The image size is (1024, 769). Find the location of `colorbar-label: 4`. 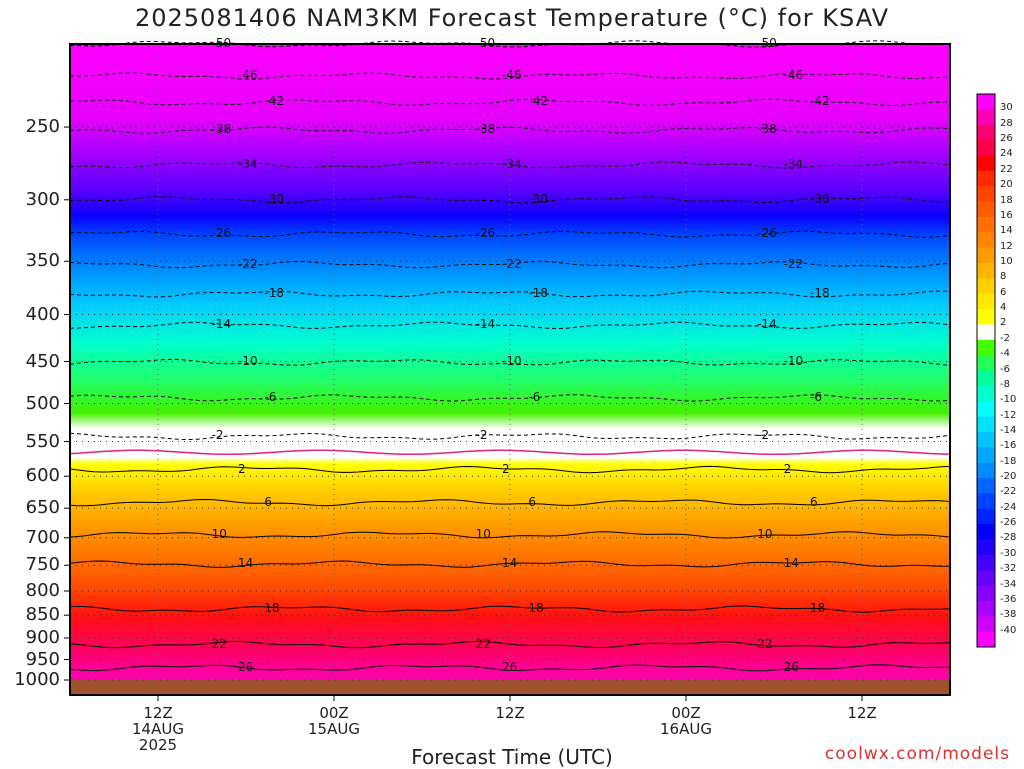

colorbar-label: 4 is located at coordinates (1003, 308).